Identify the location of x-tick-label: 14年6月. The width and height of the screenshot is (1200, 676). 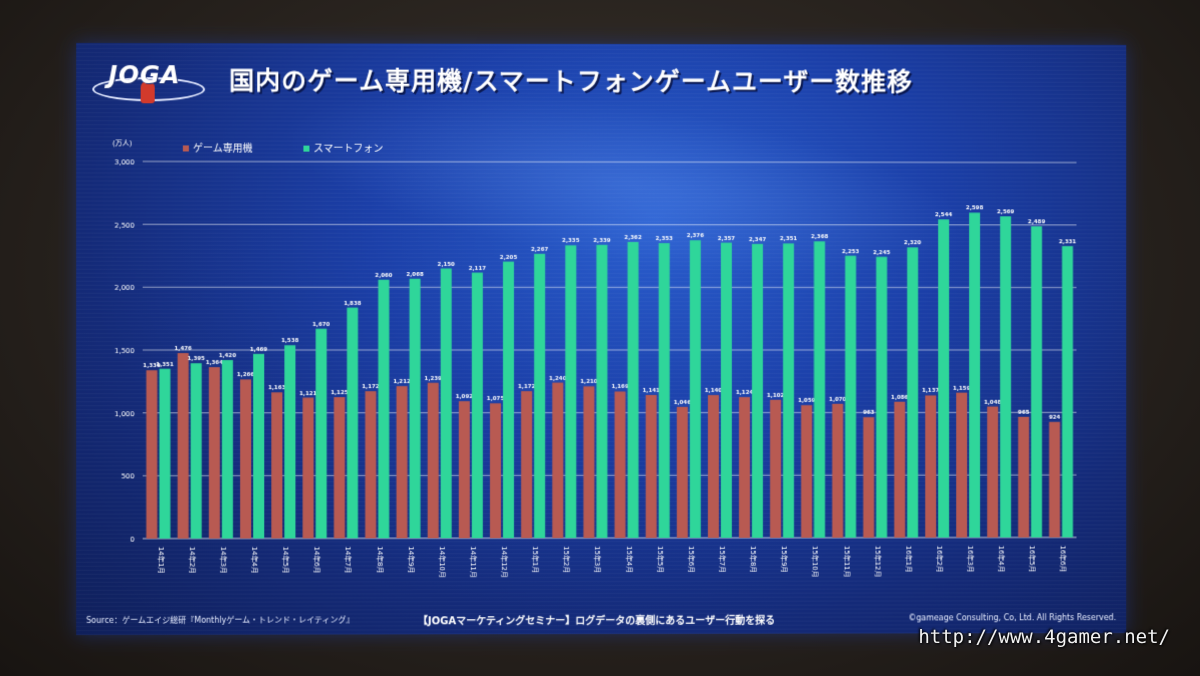
(317, 559).